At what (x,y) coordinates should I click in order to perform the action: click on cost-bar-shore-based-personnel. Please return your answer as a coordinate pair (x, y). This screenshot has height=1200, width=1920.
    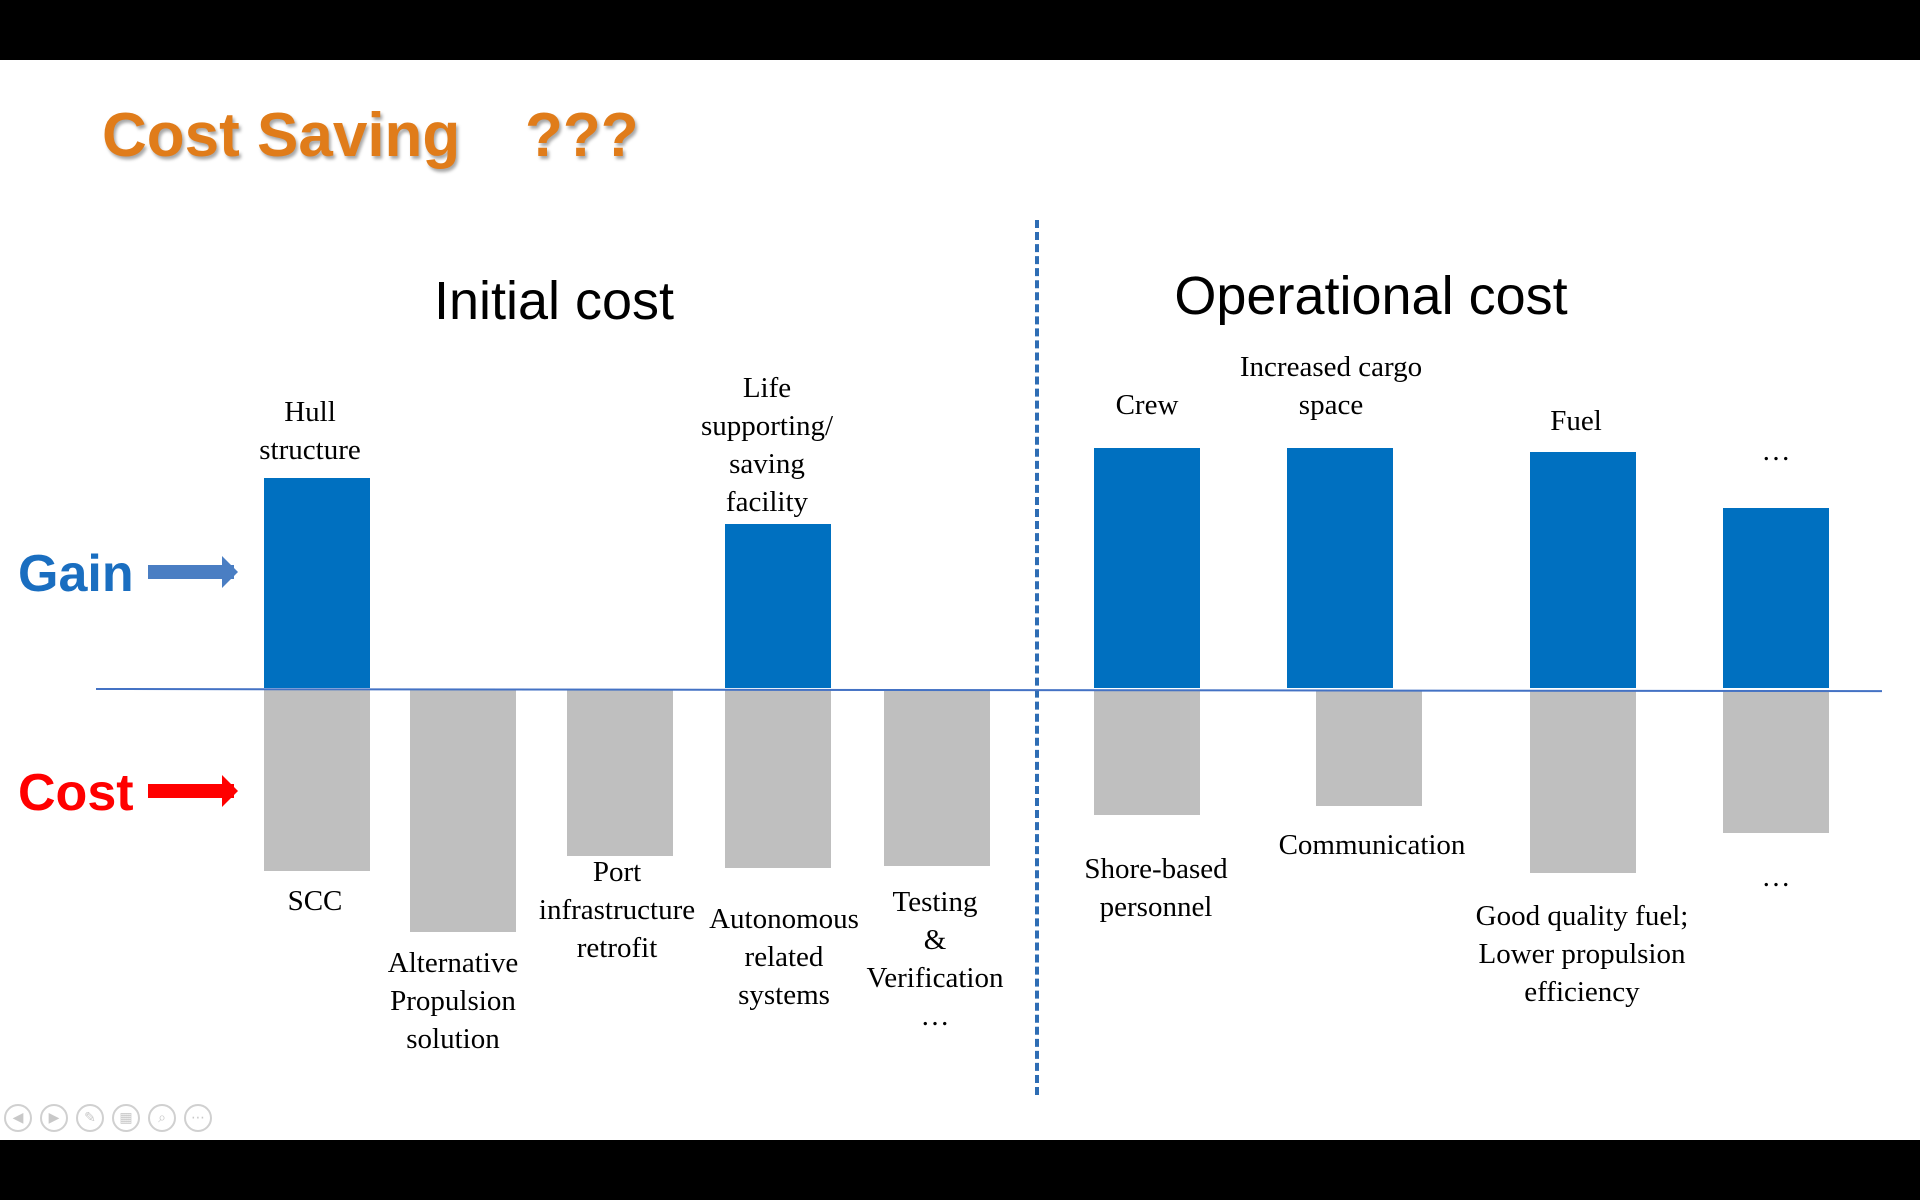
    Looking at the image, I should click on (1147, 752).